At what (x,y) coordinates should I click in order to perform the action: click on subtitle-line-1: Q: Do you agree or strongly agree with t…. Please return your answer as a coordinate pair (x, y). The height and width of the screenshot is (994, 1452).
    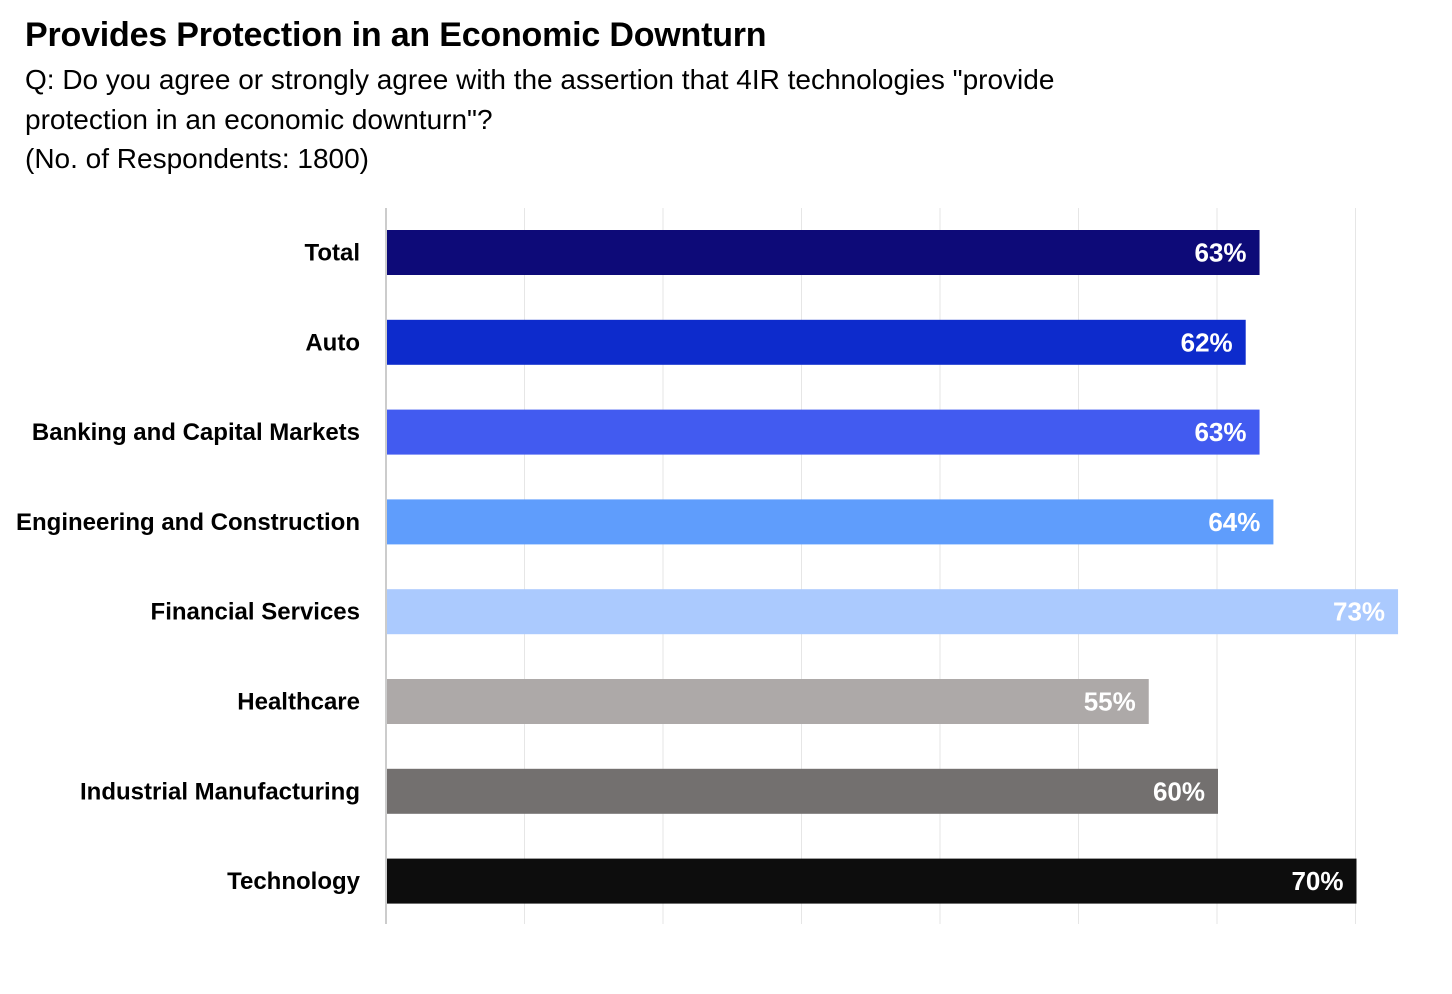
    Looking at the image, I should click on (540, 79).